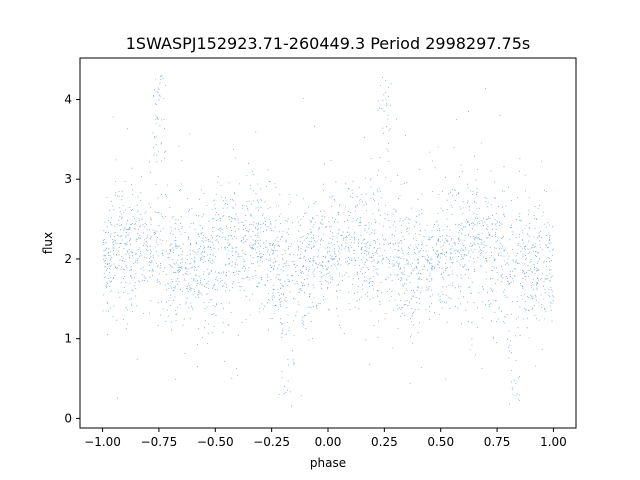 The image size is (640, 480). I want to click on x-tick-label: −0.50, so click(215, 442).